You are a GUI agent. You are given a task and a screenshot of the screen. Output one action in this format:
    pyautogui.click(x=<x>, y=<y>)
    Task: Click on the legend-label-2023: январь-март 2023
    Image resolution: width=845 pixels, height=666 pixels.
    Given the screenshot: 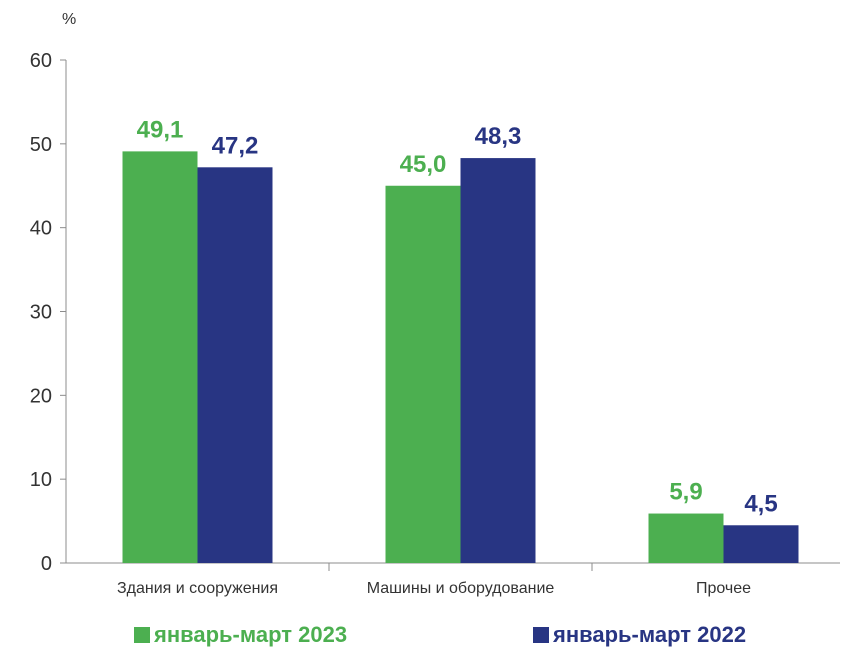 What is the action you would take?
    pyautogui.click(x=251, y=634)
    